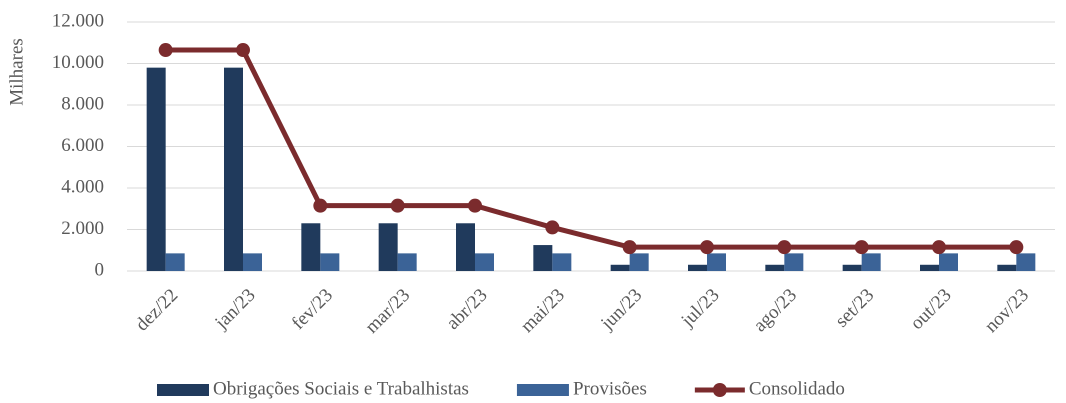 This screenshot has width=1066, height=403. I want to click on y-tick-label: 4.000, so click(82, 186).